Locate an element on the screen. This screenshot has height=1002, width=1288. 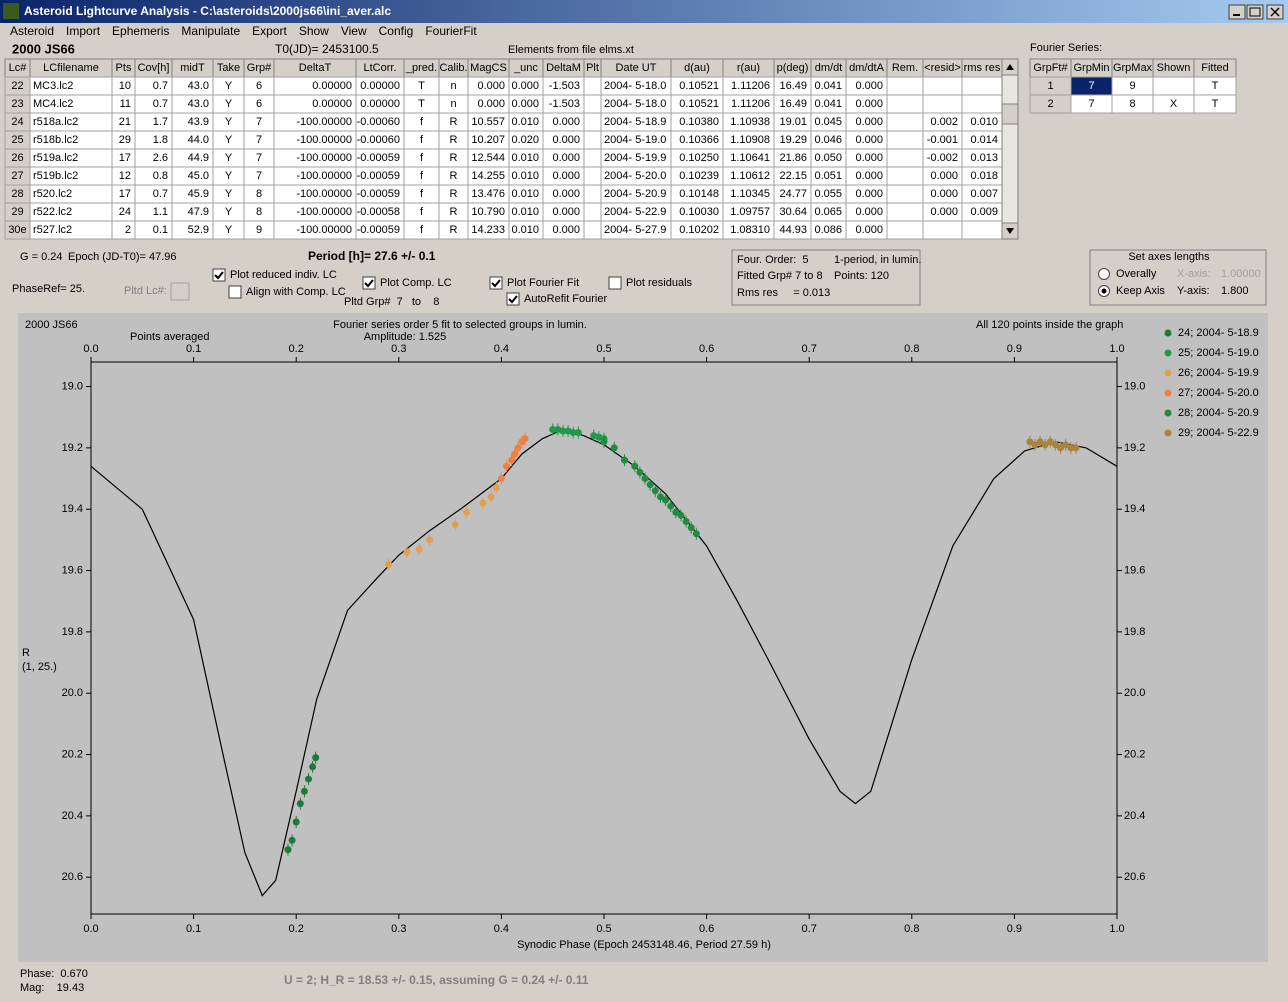
column-header: dm/dtA is located at coordinates (867, 68).